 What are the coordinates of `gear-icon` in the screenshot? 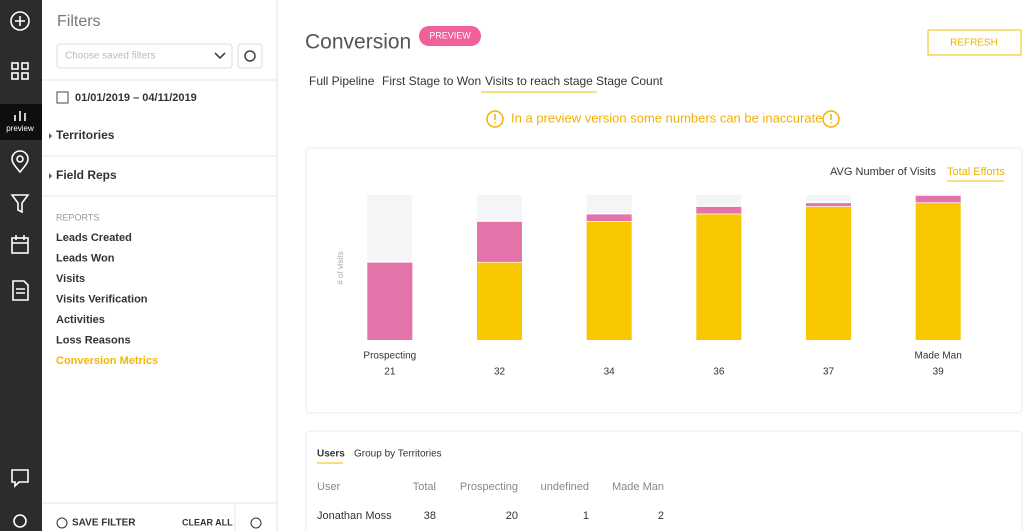 It's located at (250, 56).